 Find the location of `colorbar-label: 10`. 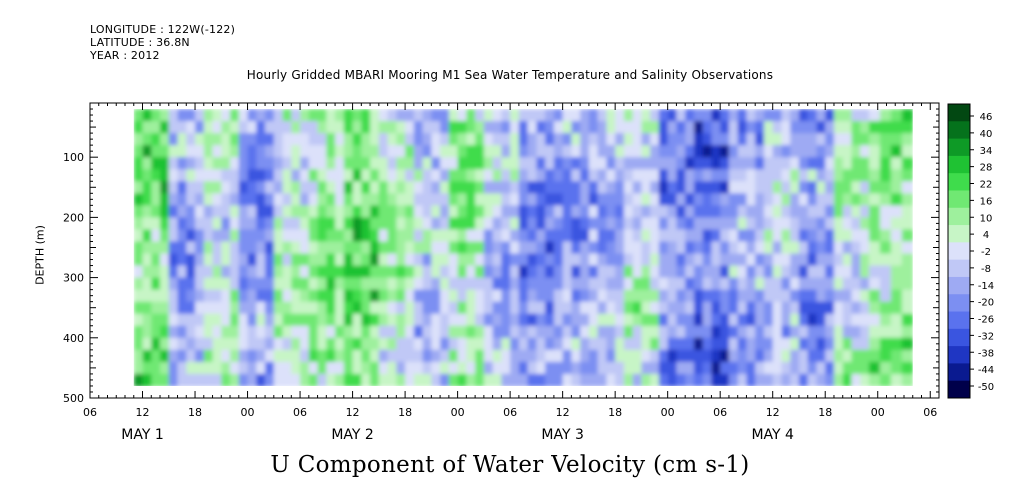

colorbar-label: 10 is located at coordinates (986, 218).